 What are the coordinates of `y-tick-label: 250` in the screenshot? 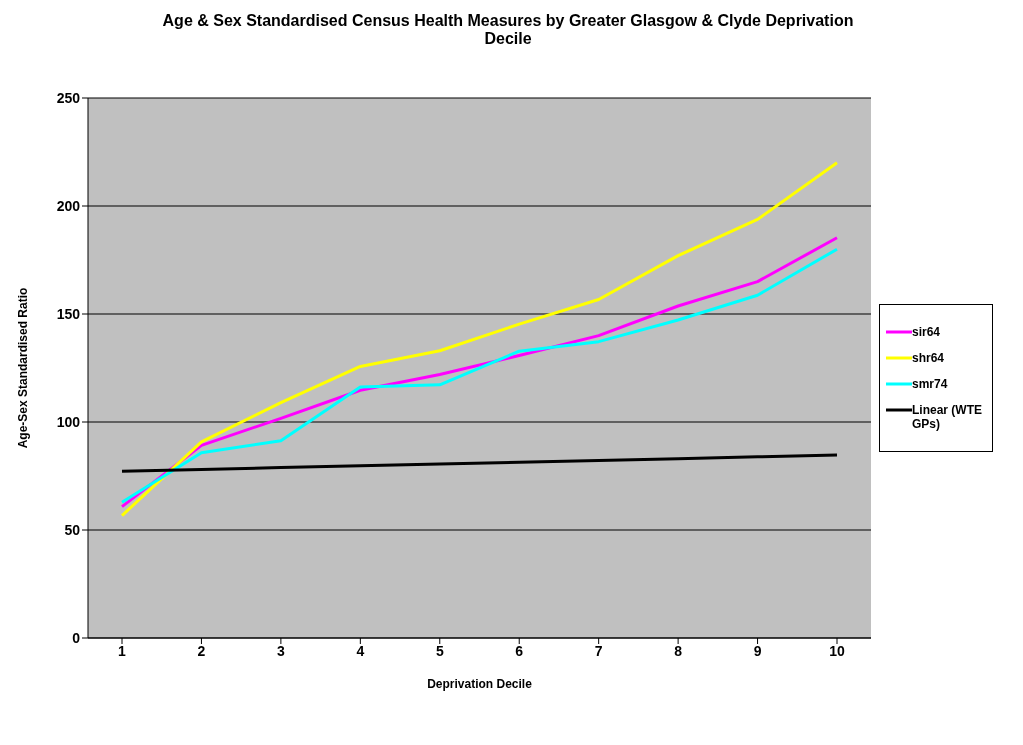 It's located at (68, 97).